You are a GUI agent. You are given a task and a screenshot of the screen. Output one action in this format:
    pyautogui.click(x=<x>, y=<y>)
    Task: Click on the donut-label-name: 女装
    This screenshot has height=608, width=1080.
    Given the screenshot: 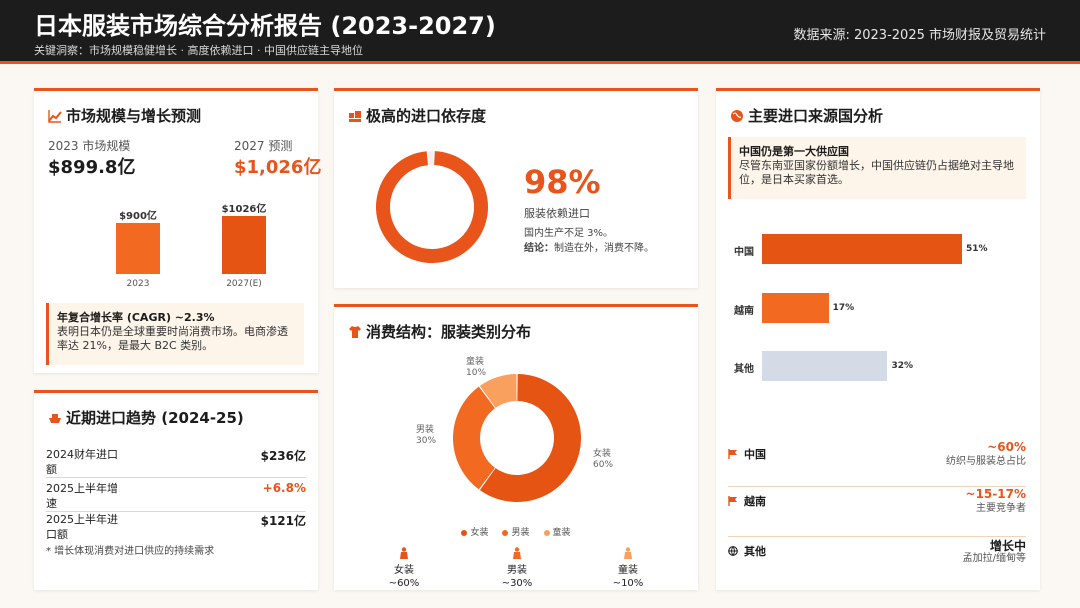 What is the action you would take?
    pyautogui.click(x=602, y=454)
    